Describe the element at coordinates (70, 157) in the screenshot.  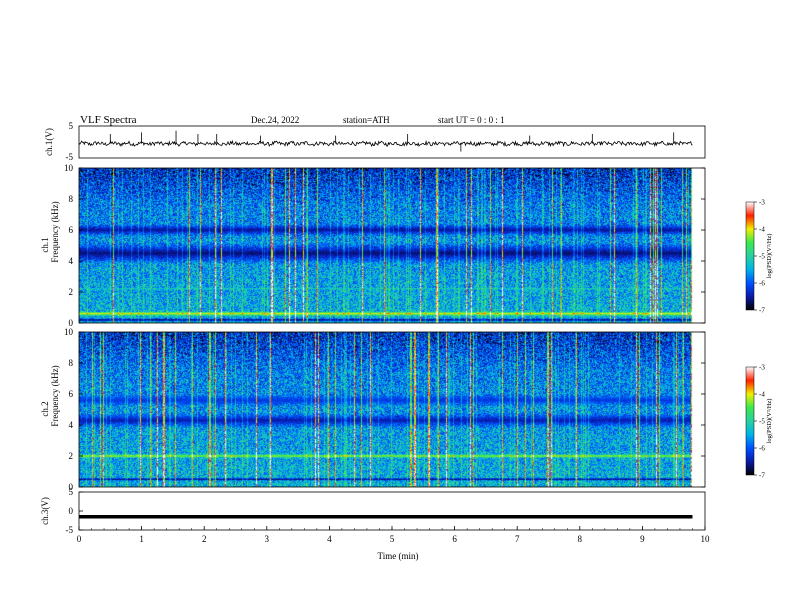
I see `ch1-ytick-bottom: -5` at that location.